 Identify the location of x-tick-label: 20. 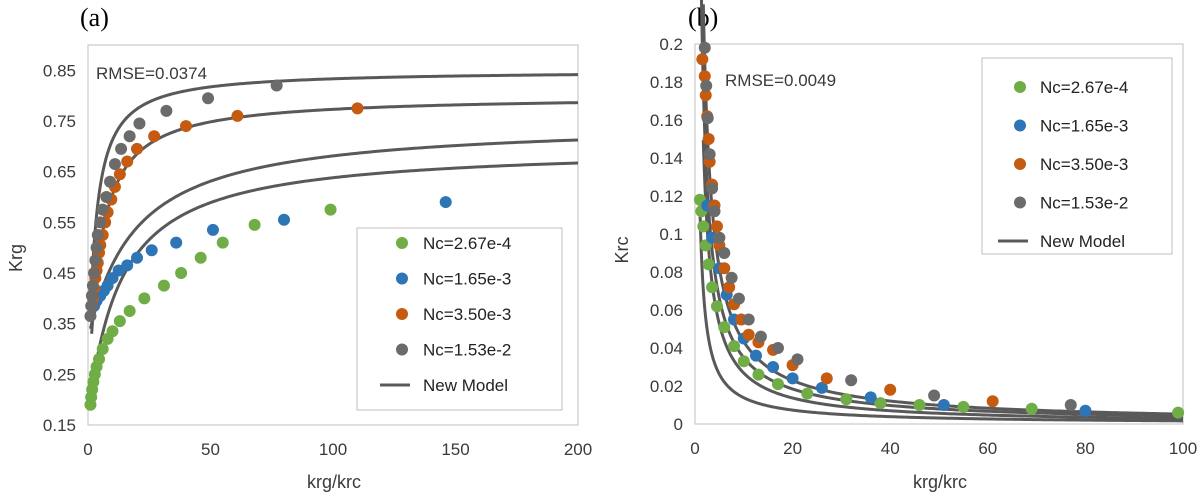
(792, 448).